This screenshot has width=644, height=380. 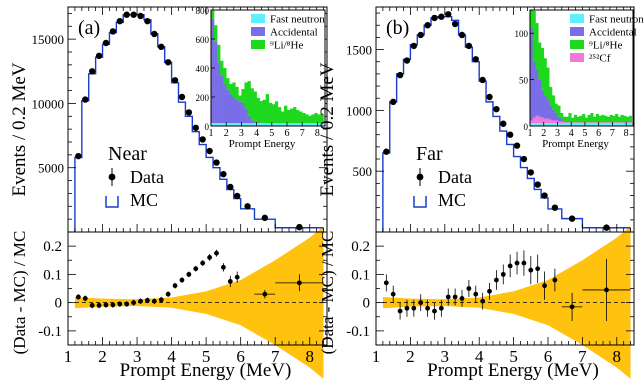 What do you see at coordinates (203, 69) in the screenshot?
I see `inset-y-tick-label: 400` at bounding box center [203, 69].